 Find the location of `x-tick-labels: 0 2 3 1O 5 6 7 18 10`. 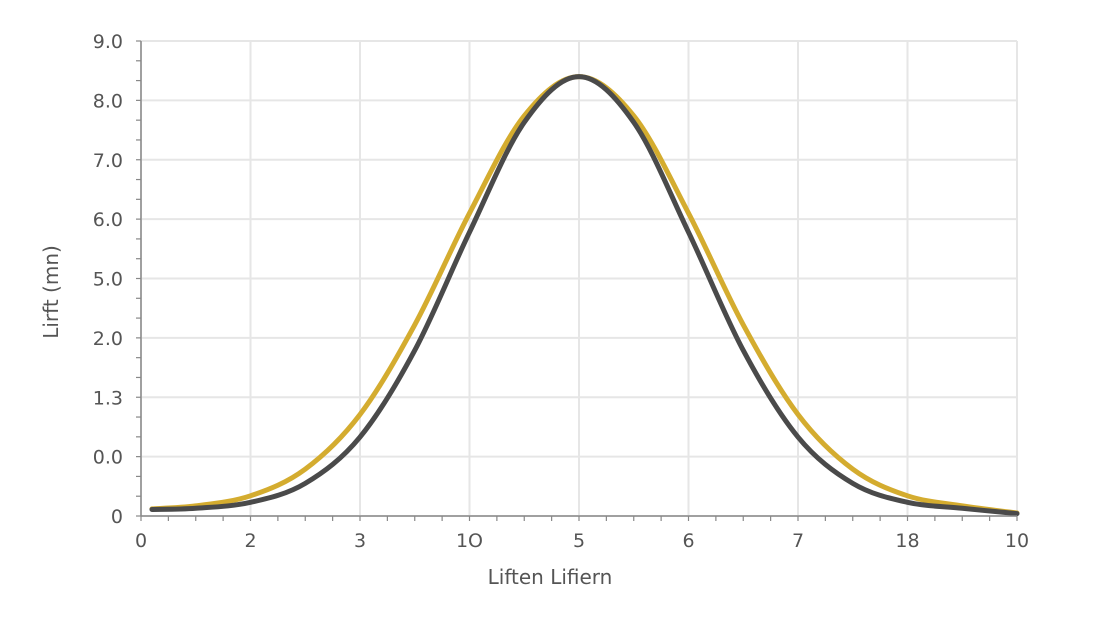

x-tick-labels: 0 2 3 1O 5 6 7 18 10 is located at coordinates (582, 541).